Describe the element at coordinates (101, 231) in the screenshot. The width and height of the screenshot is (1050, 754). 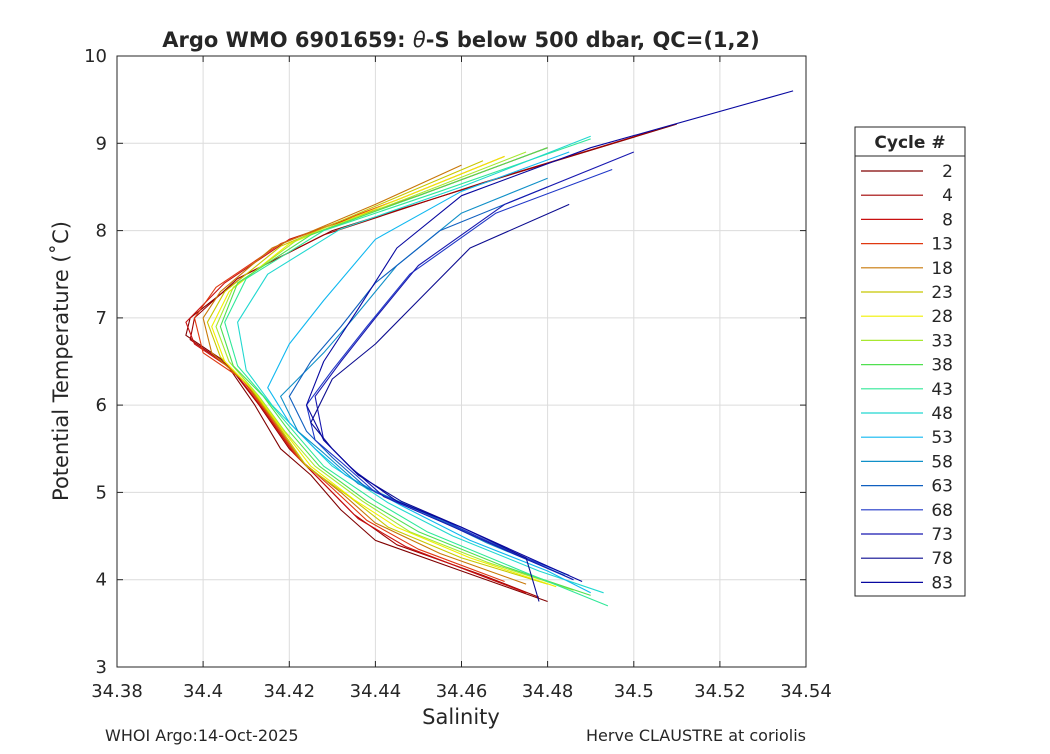
I see `y-tick-label: 8` at that location.